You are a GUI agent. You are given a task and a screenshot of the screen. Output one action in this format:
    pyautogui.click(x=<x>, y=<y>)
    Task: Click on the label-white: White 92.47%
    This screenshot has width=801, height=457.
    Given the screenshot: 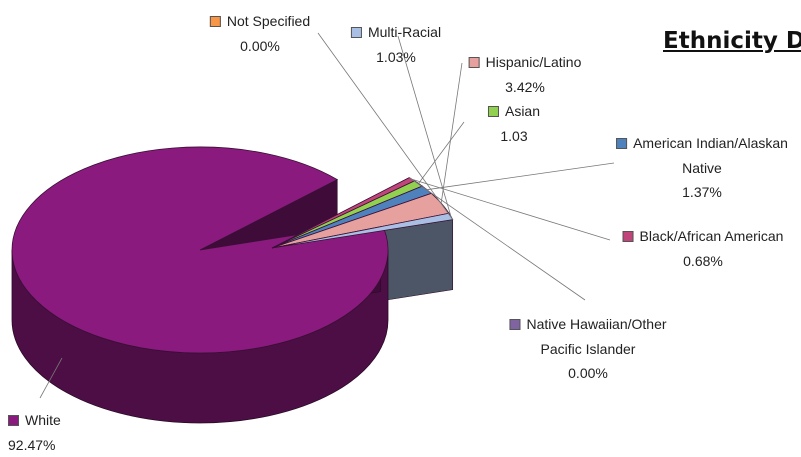 What is the action you would take?
    pyautogui.click(x=34, y=432)
    